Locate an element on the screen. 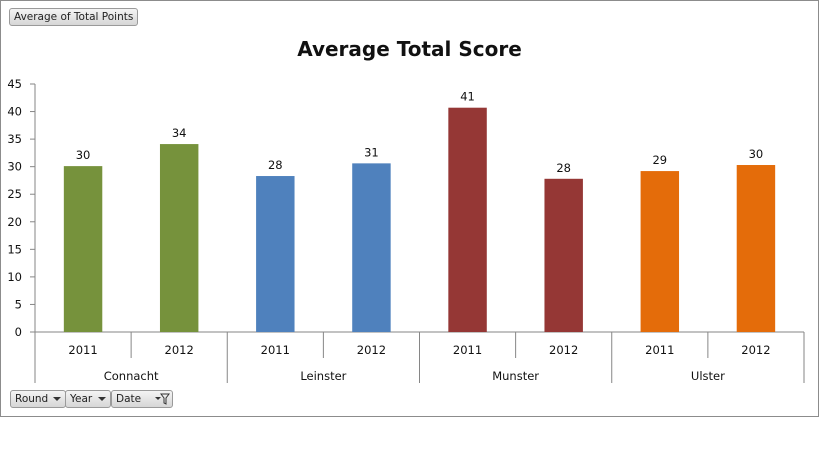 This screenshot has height=460, width=819. data-label: 41 is located at coordinates (467, 97).